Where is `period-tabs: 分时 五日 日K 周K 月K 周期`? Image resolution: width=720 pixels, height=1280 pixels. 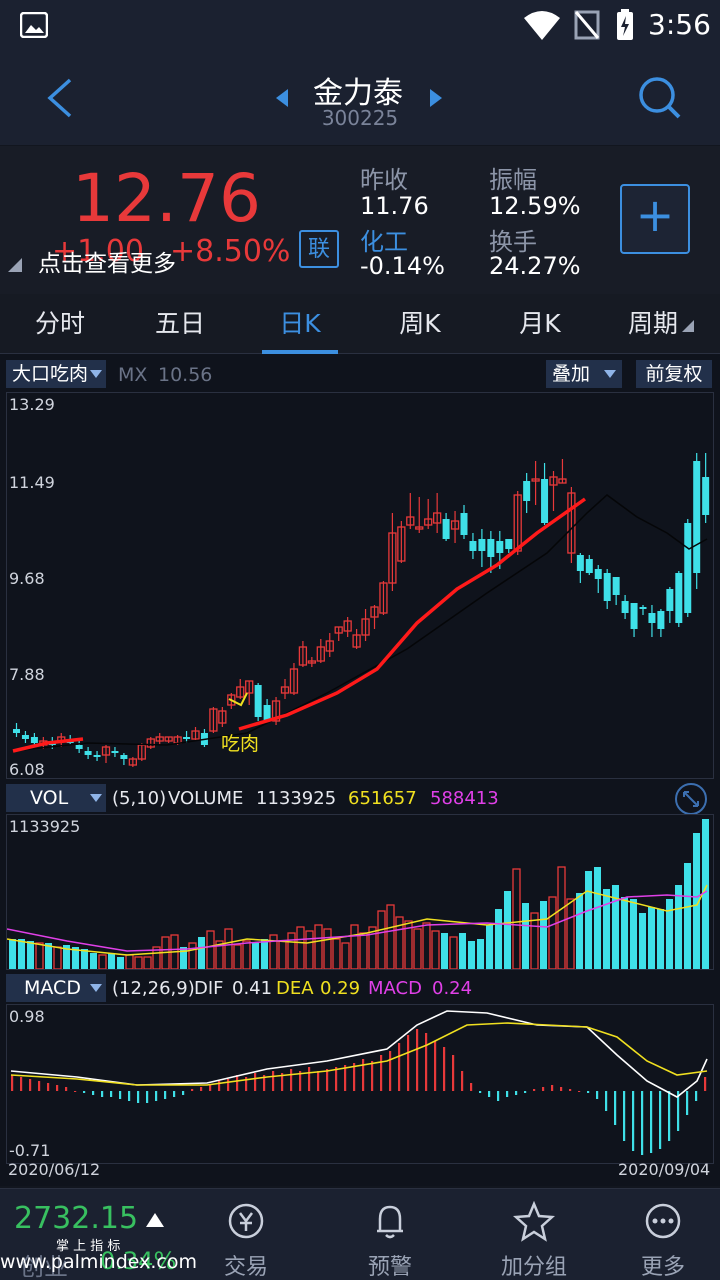 period-tabs: 分时 五日 日K 周K 月K 周期 is located at coordinates (360, 324).